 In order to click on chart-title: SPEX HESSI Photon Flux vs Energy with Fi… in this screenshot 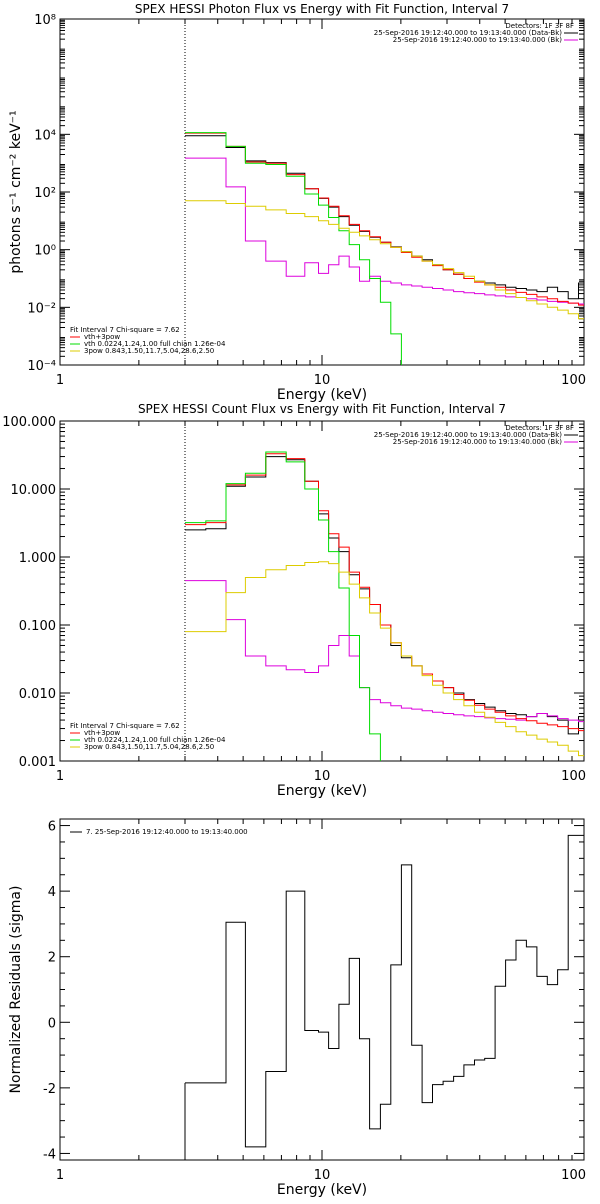, I will do `click(322, 9)`.